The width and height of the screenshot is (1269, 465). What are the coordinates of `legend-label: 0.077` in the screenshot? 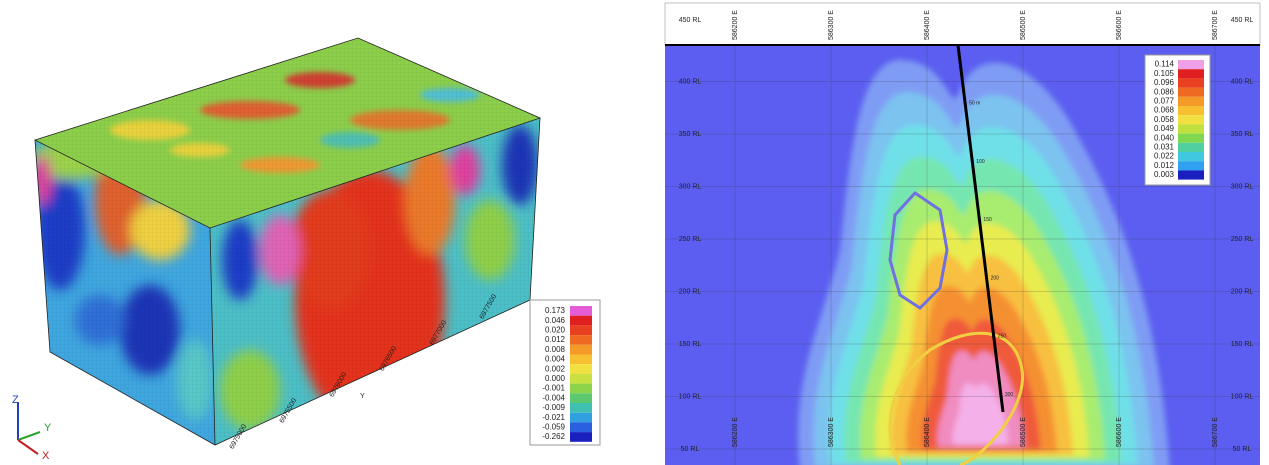 It's located at (1164, 101).